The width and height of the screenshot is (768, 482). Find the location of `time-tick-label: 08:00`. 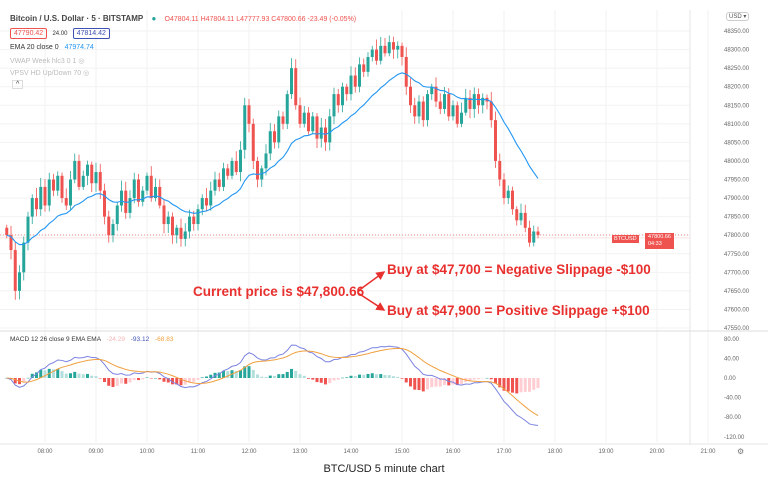

time-tick-label: 08:00 is located at coordinates (45, 452).